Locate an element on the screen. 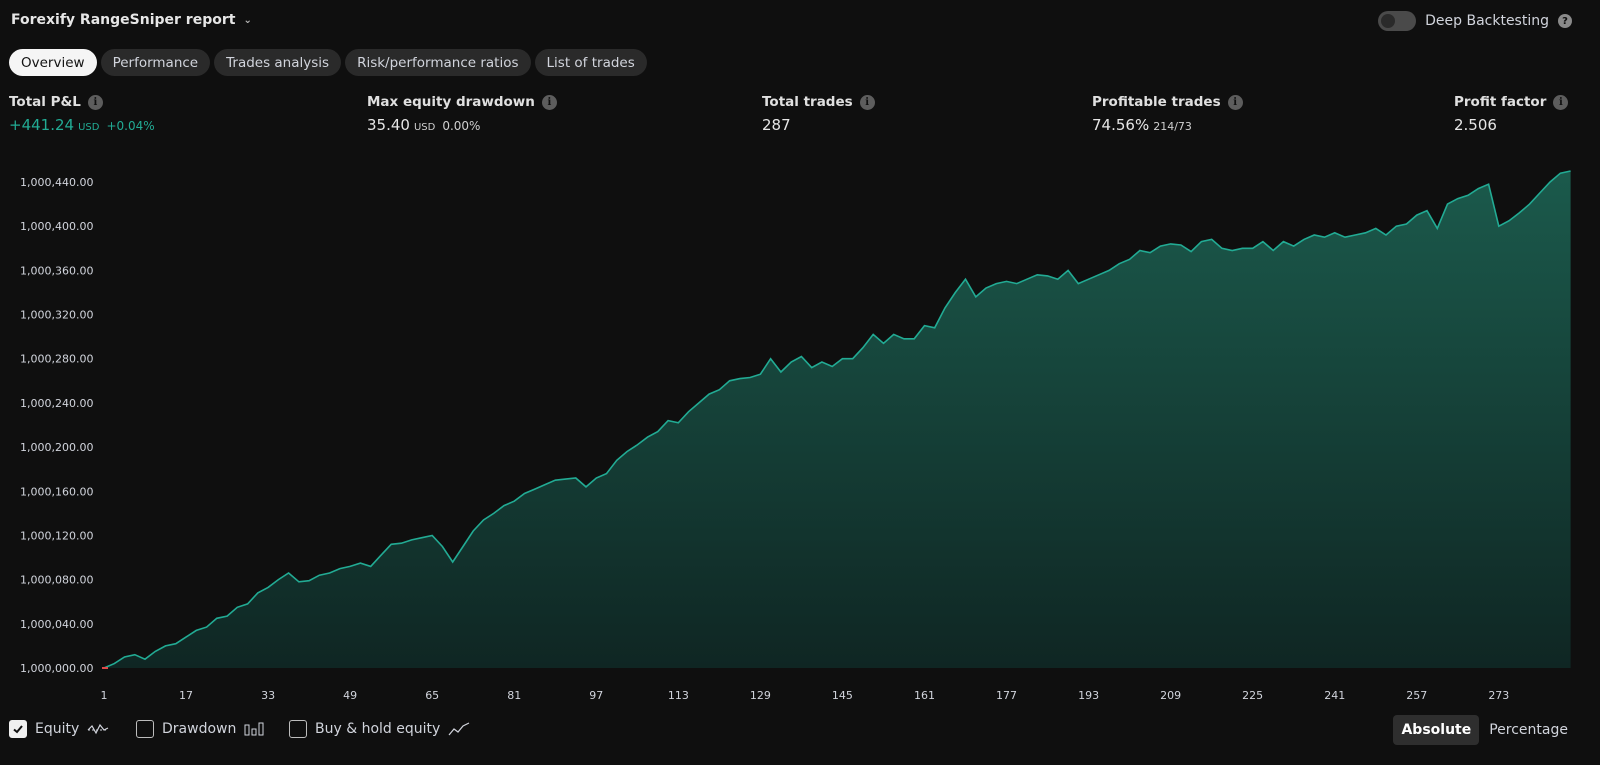 This screenshot has width=1600, height=765. absolute-button: Absolute is located at coordinates (1436, 730).